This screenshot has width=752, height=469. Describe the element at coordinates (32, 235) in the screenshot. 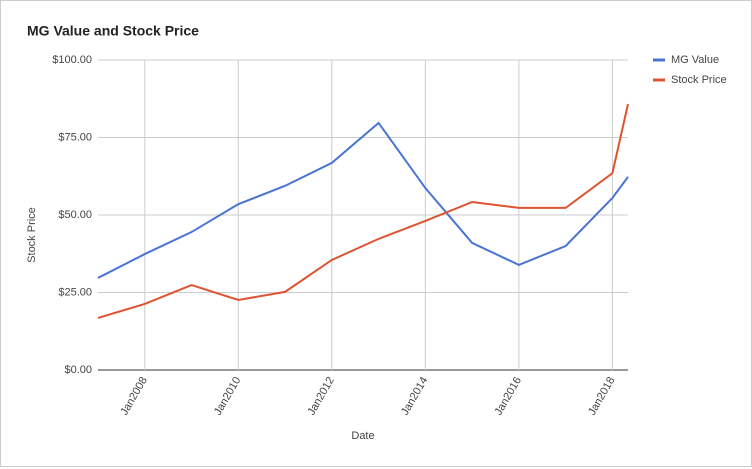

I see `y-axis-title: Stock Price` at that location.